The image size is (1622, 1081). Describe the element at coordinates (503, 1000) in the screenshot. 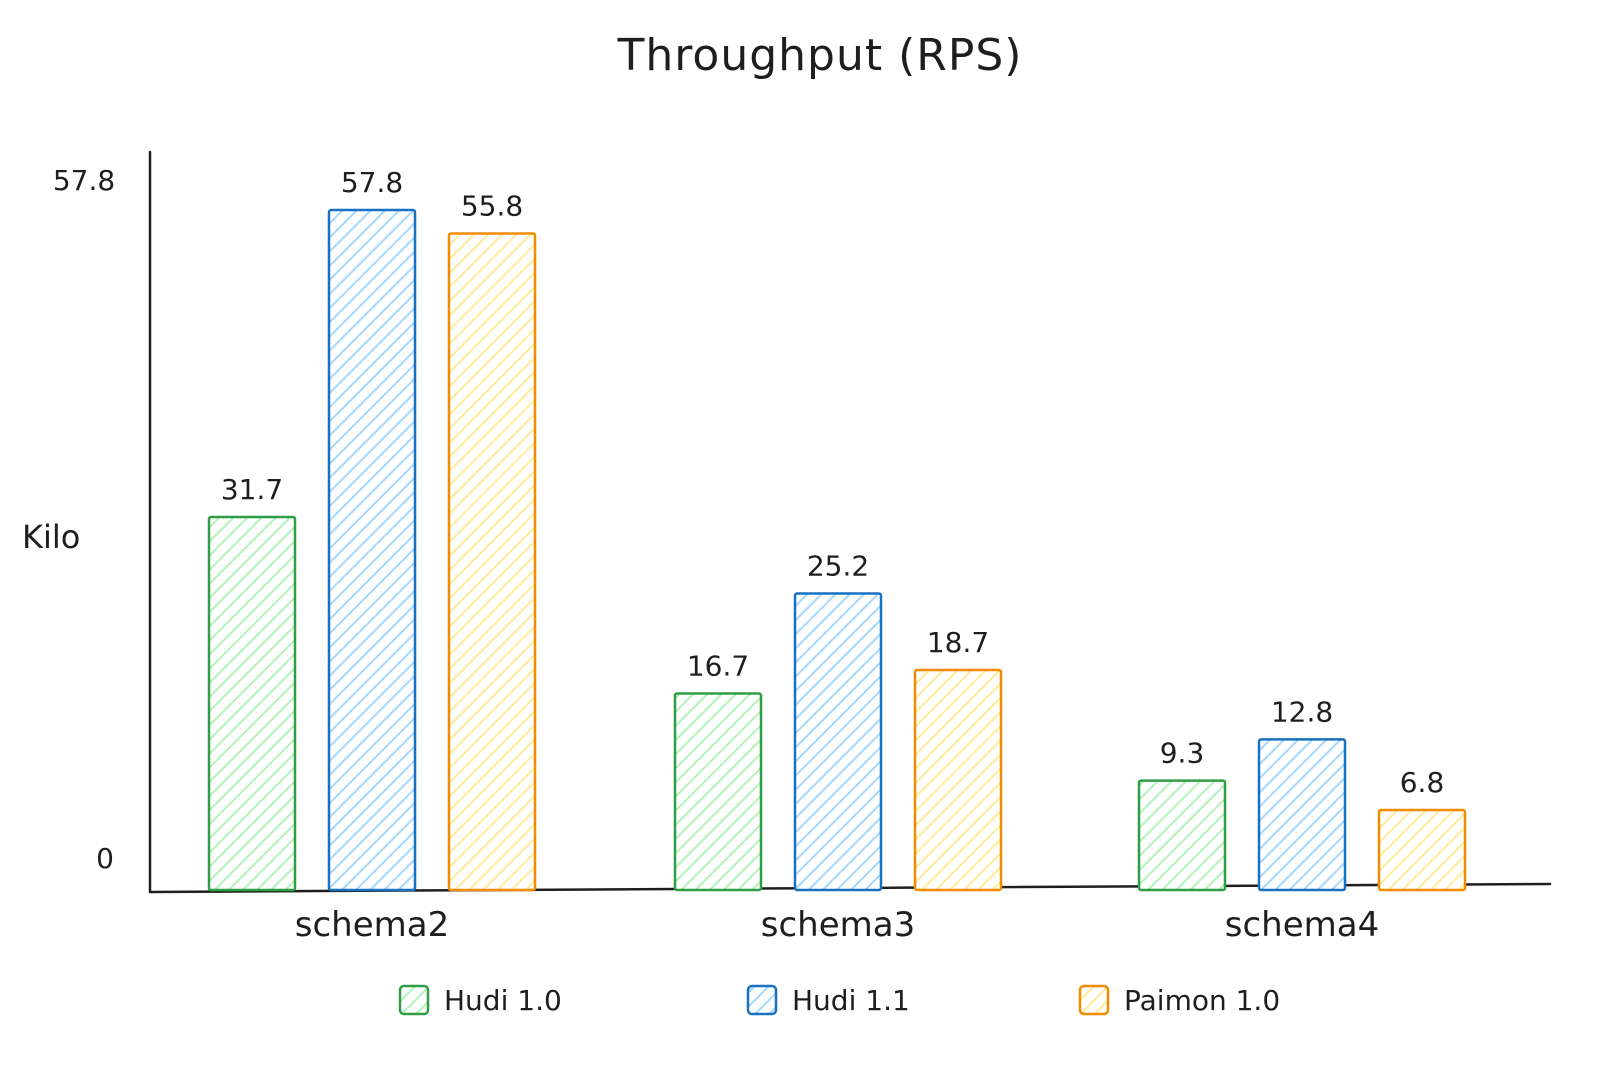

I see `legend-label: Hudi 1.0` at that location.